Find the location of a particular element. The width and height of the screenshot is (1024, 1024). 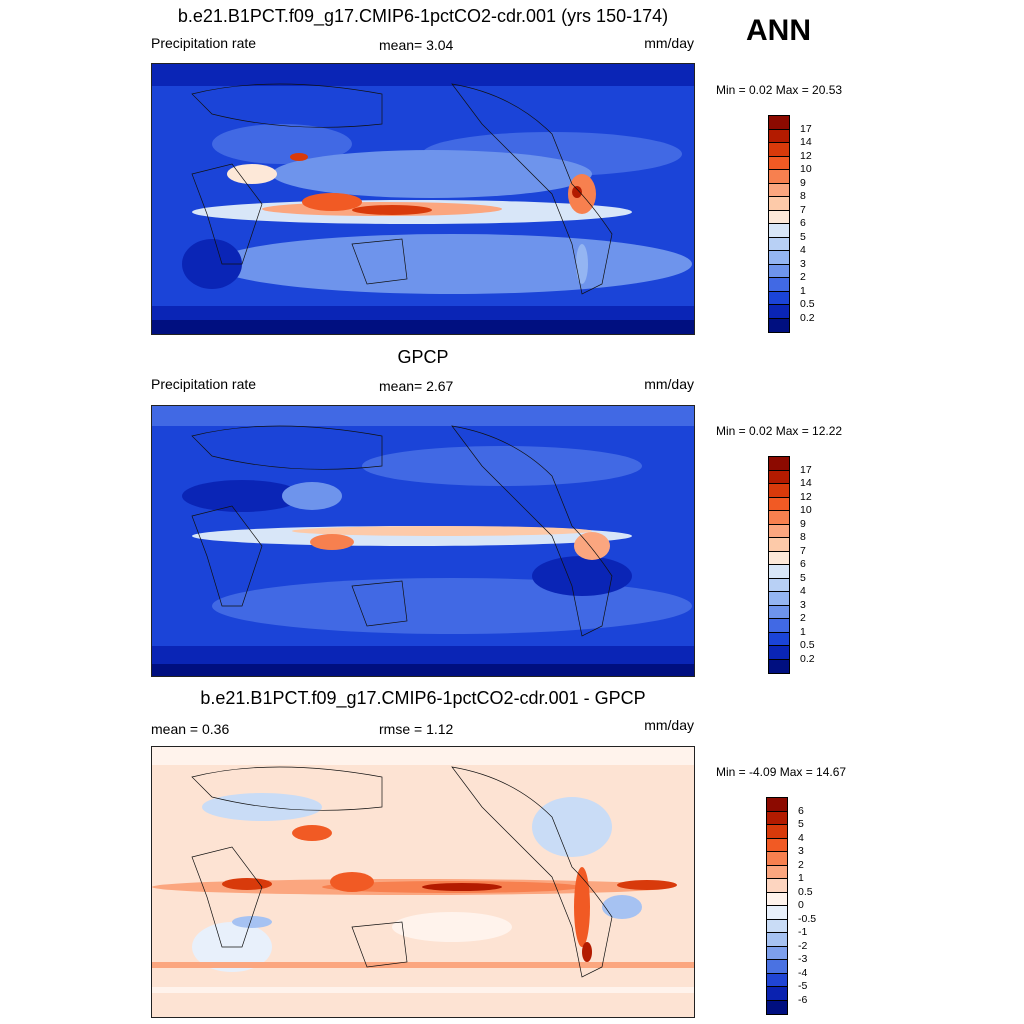

panel-3-minmax: Min = -4.09 Max = 14.67 is located at coordinates (781, 772).